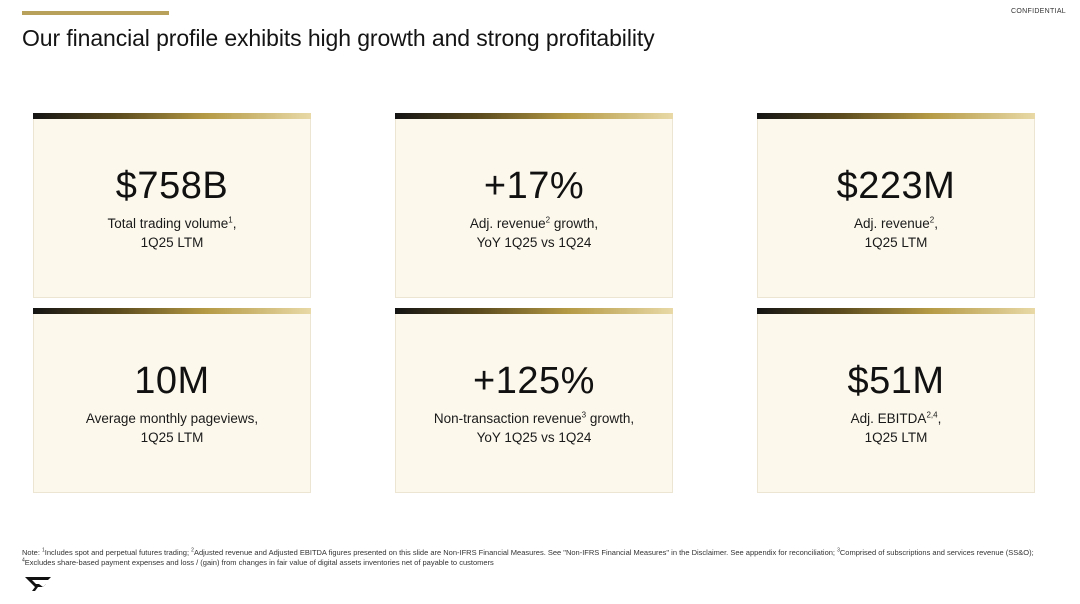  I want to click on metric-card-trading-volume: $758B Total trading volume1, 1Q25 LTM, so click(172, 205).